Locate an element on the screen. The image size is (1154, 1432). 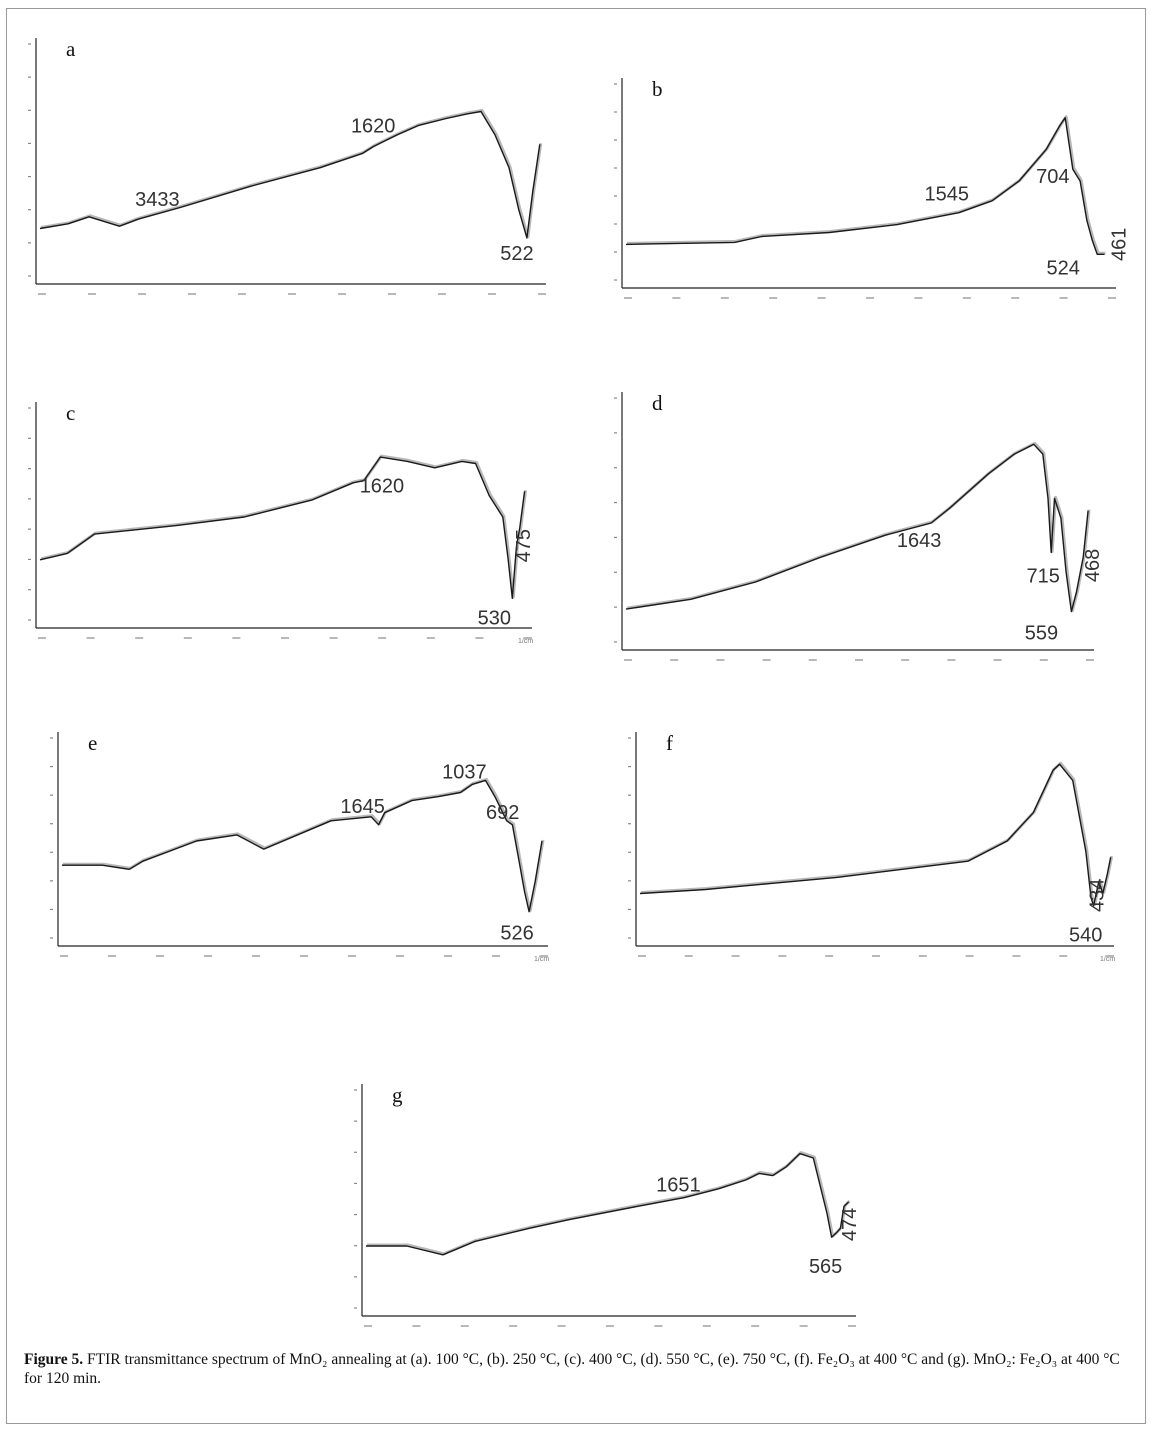
peak-label-559: 559 is located at coordinates (1041, 634).